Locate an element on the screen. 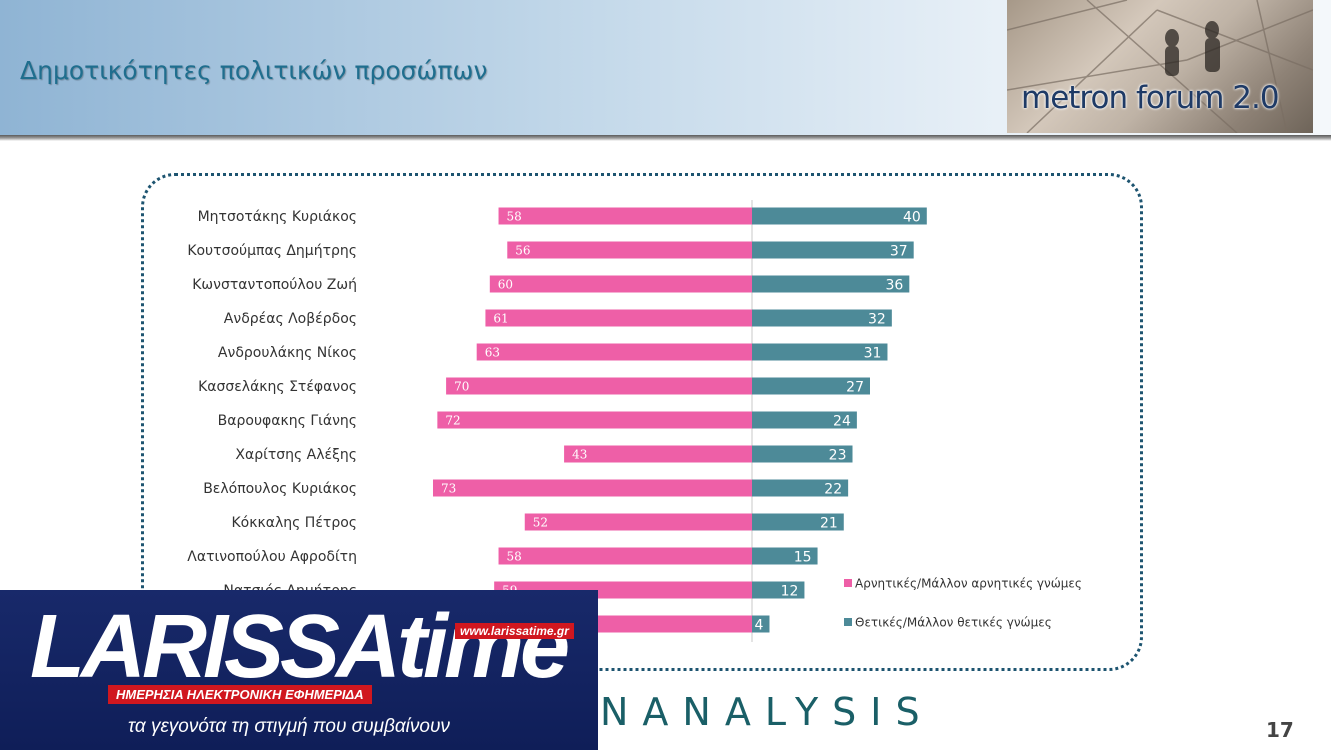 The height and width of the screenshot is (750, 1331). category-label: Κόκκαλης Πέτρος is located at coordinates (295, 523).